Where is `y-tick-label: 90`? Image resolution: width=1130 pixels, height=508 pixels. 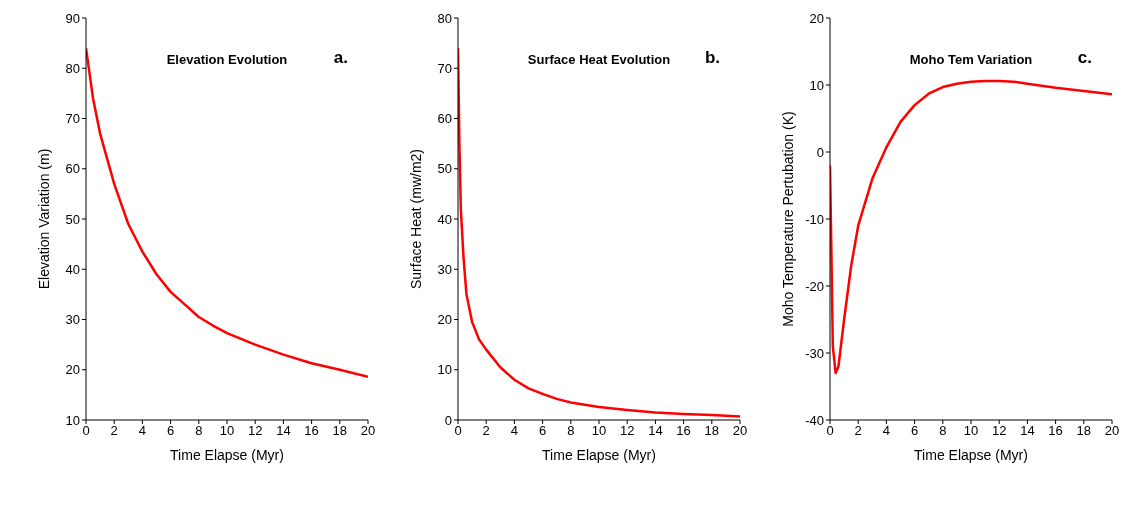
y-tick-label: 90 is located at coordinates (72, 18).